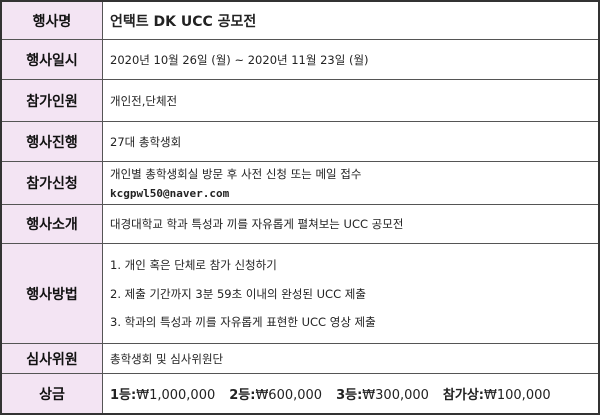 The width and height of the screenshot is (600, 415). Describe the element at coordinates (176, 395) in the screenshot. I see `prize-amount: ₩1,000,000` at that location.